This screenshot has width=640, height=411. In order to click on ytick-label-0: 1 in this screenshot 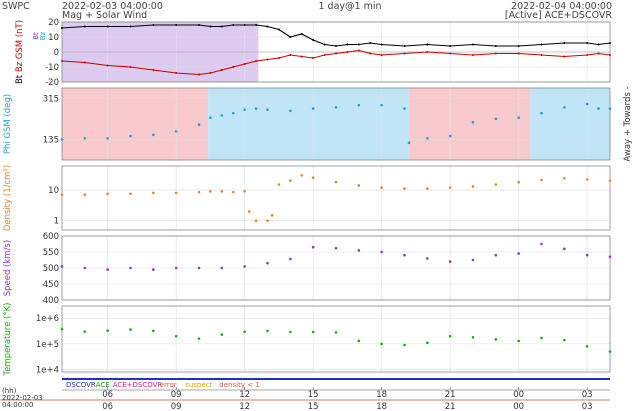, I will do `click(56, 222)`.